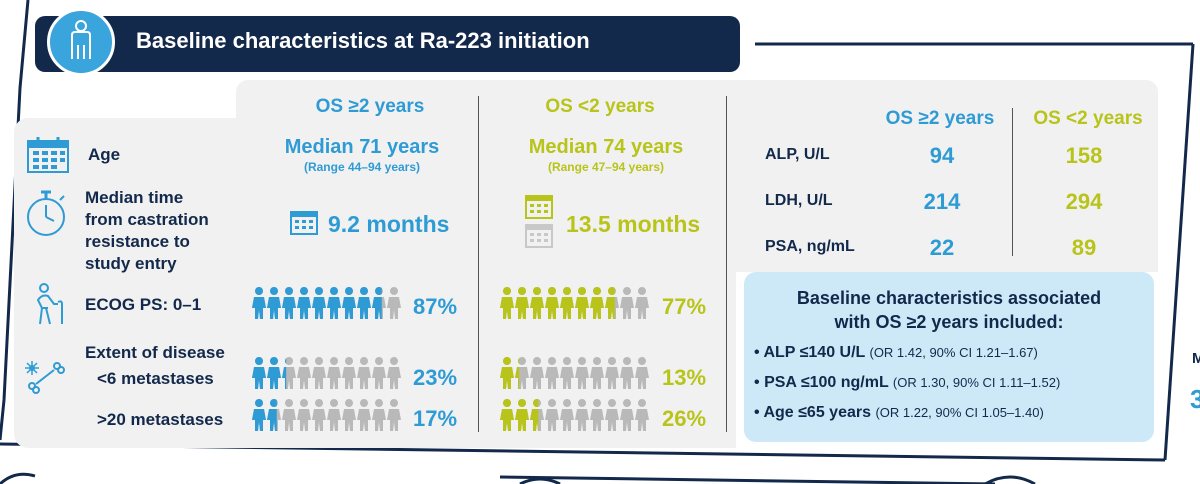 This screenshot has width=1200, height=484. What do you see at coordinates (134, 197) in the screenshot?
I see `row-label-time-1: Median time` at bounding box center [134, 197].